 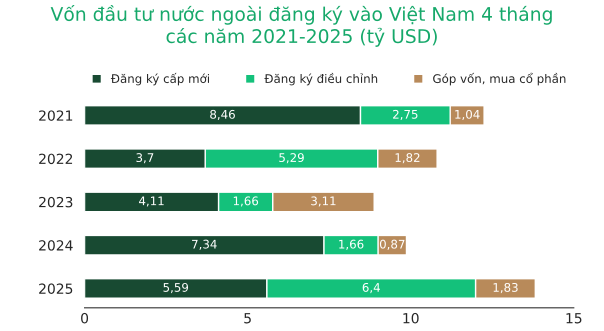 I want to click on data-label: 5,29, so click(x=291, y=158).